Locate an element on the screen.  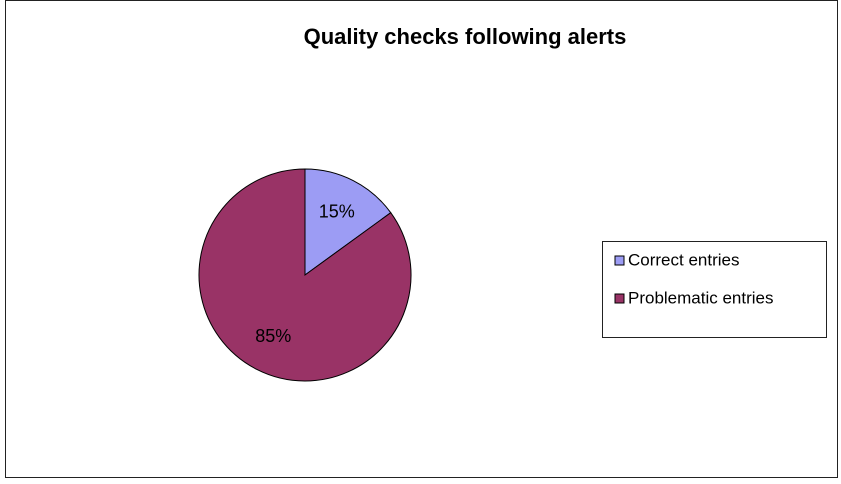
data-label: 85% is located at coordinates (273, 336).